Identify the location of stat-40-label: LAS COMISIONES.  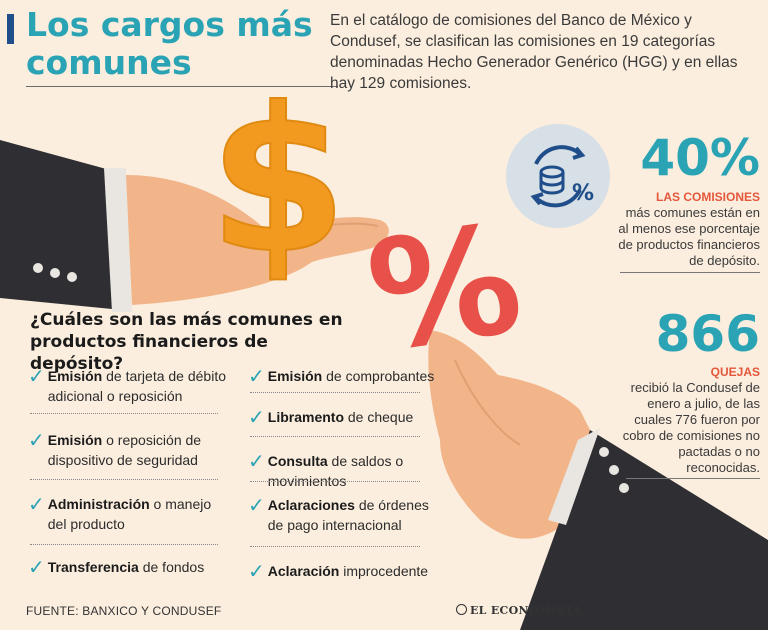
(707, 197).